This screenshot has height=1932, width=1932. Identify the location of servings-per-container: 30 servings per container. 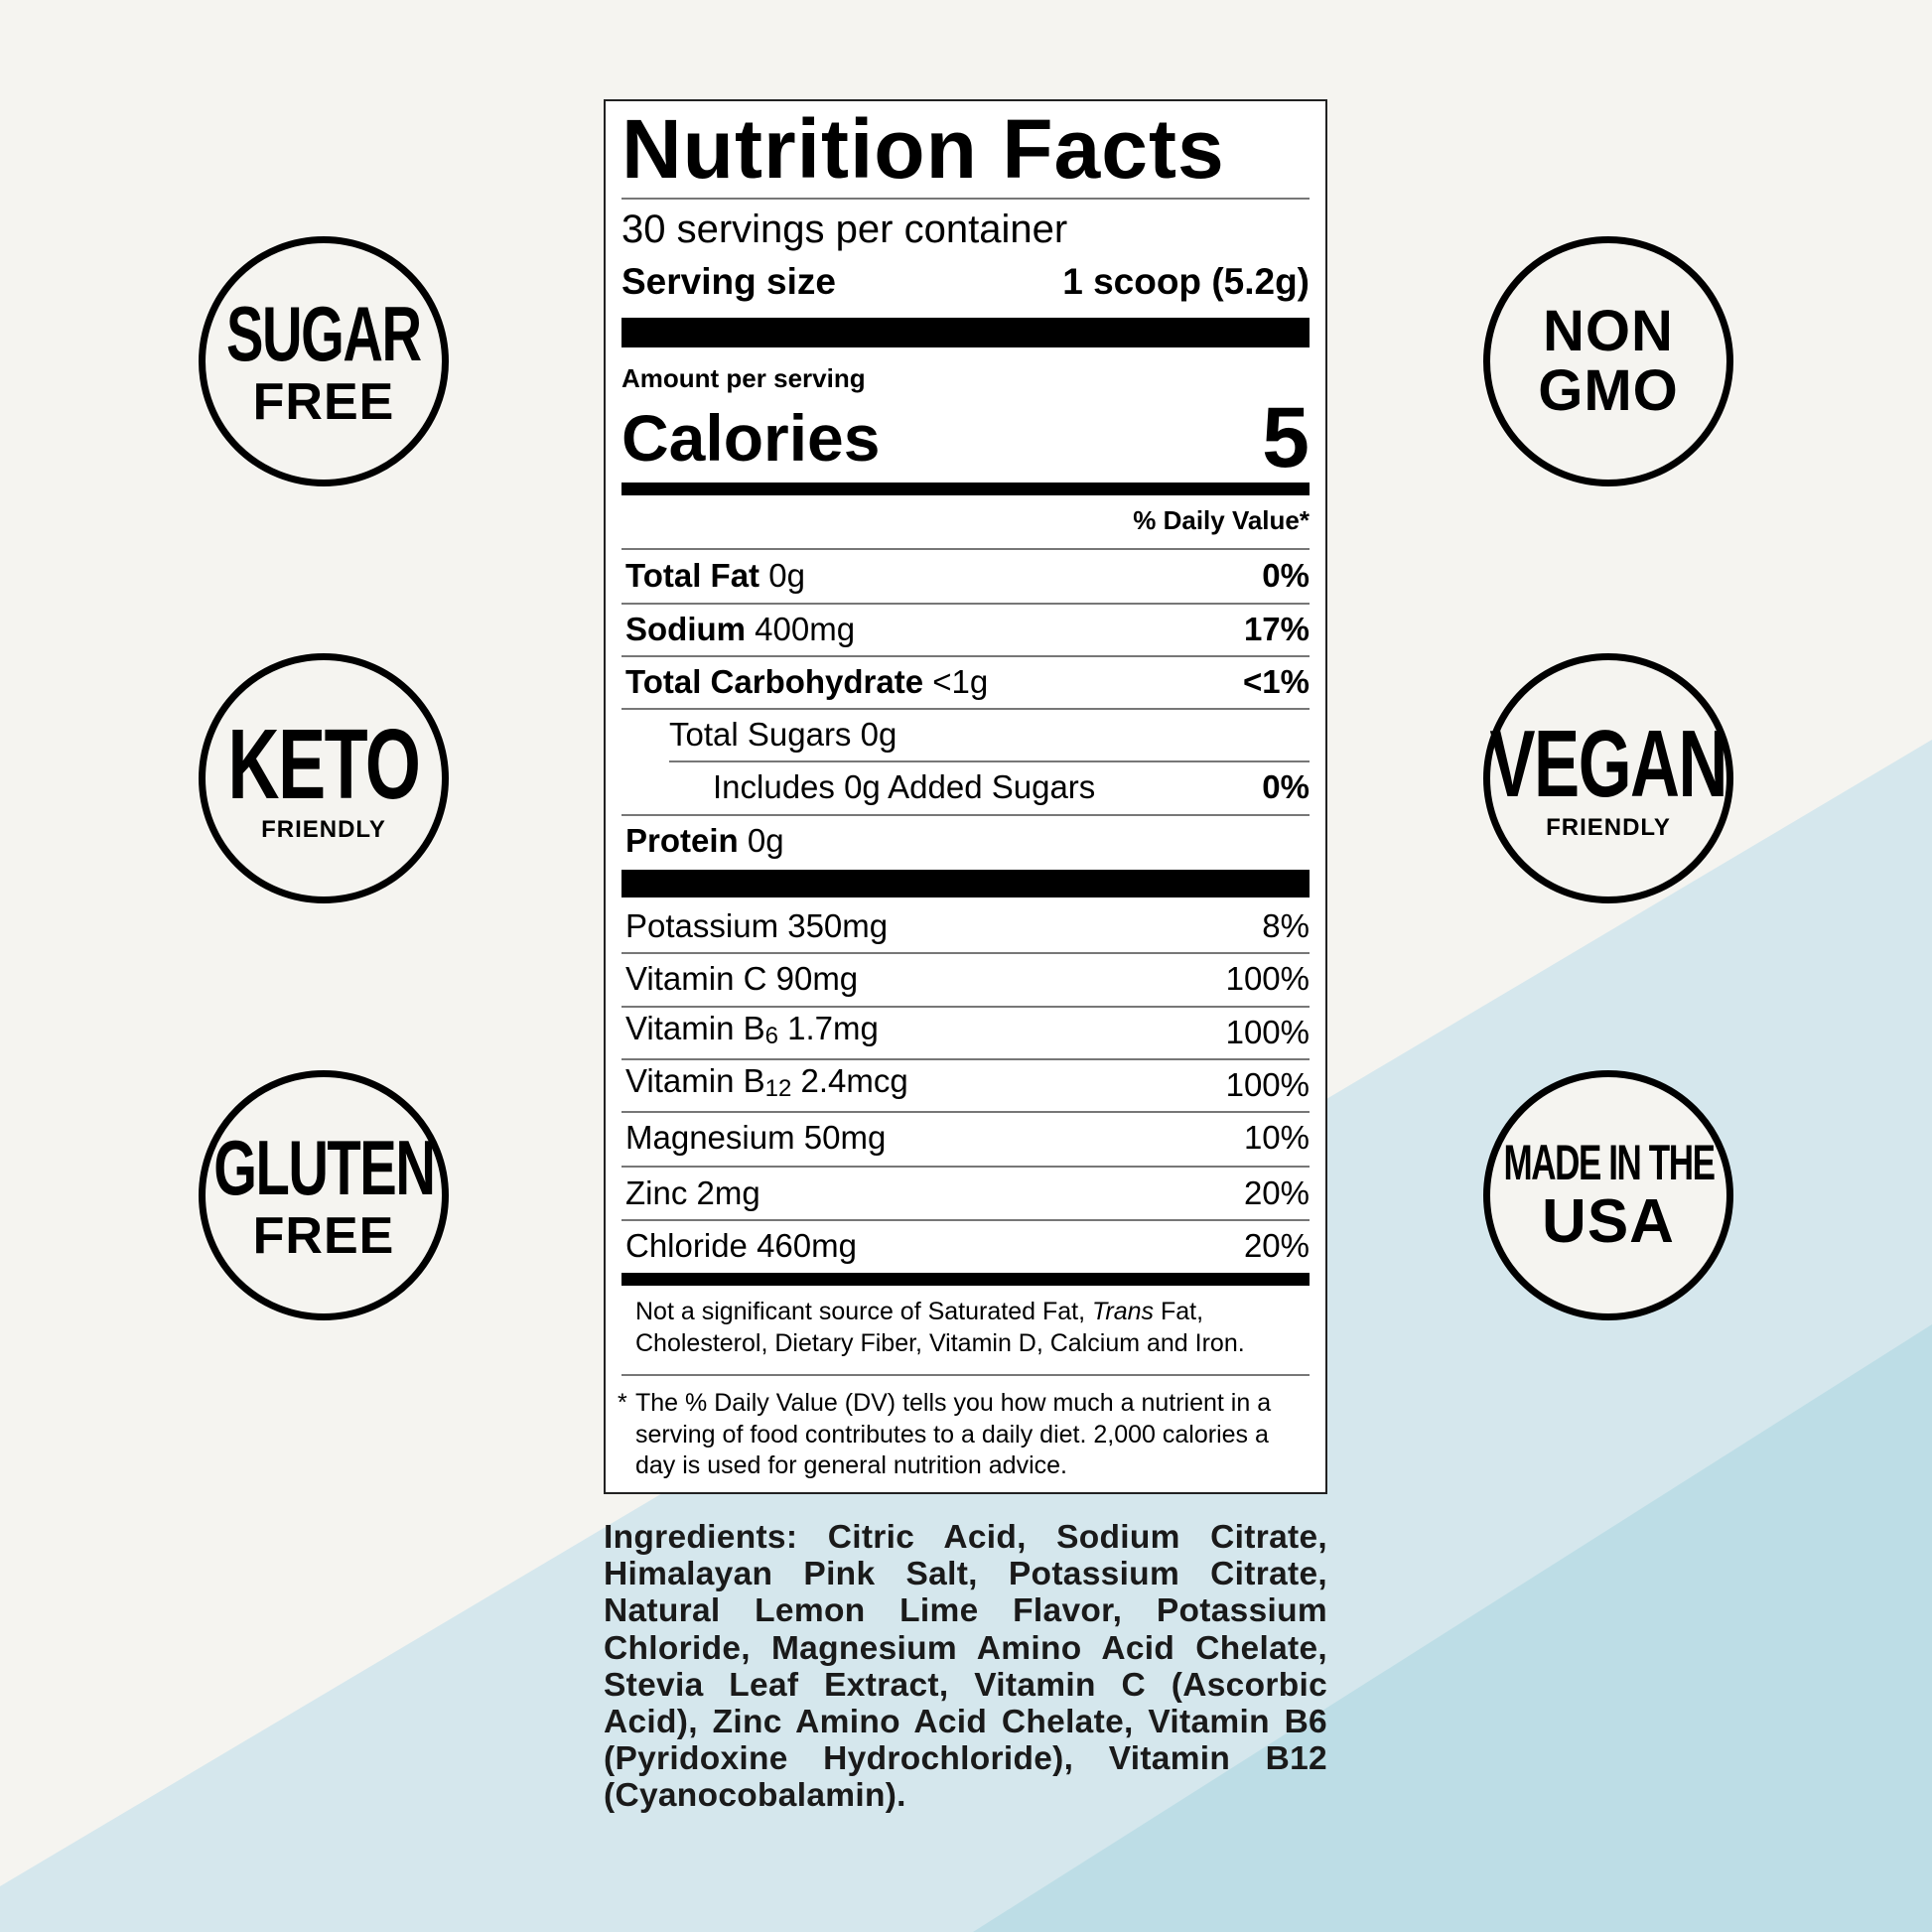
(845, 229).